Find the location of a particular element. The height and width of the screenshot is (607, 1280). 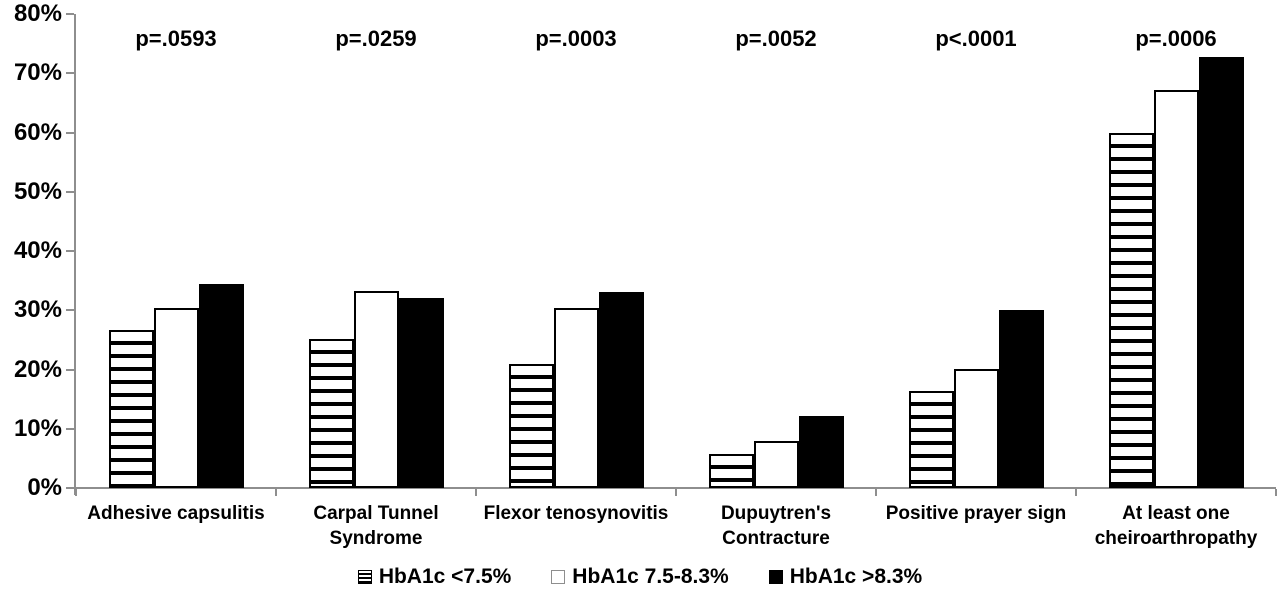

p-value-label: p=.0006 is located at coordinates (1176, 38).